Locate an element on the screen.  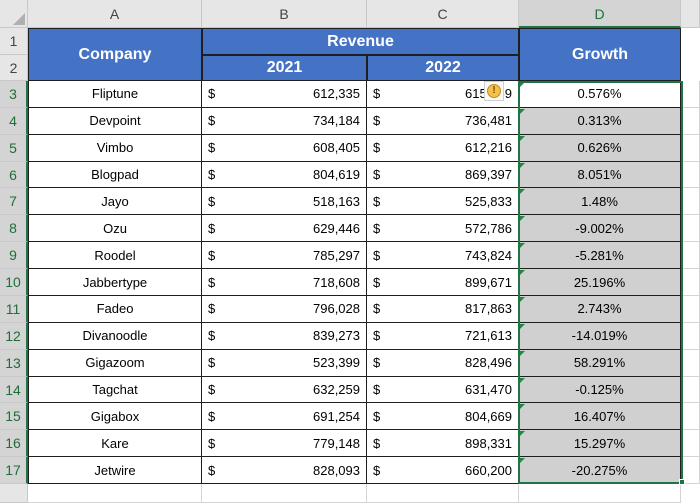
row-header-13: 13 is located at coordinates (14, 363).